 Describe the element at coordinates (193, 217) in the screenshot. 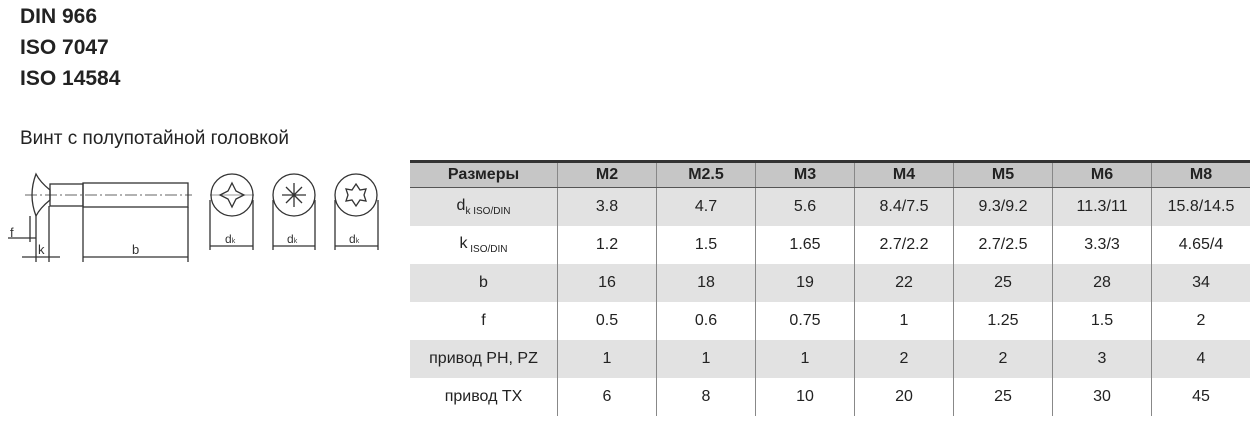

I see `screw-drawing: f k b dk dk dk` at that location.